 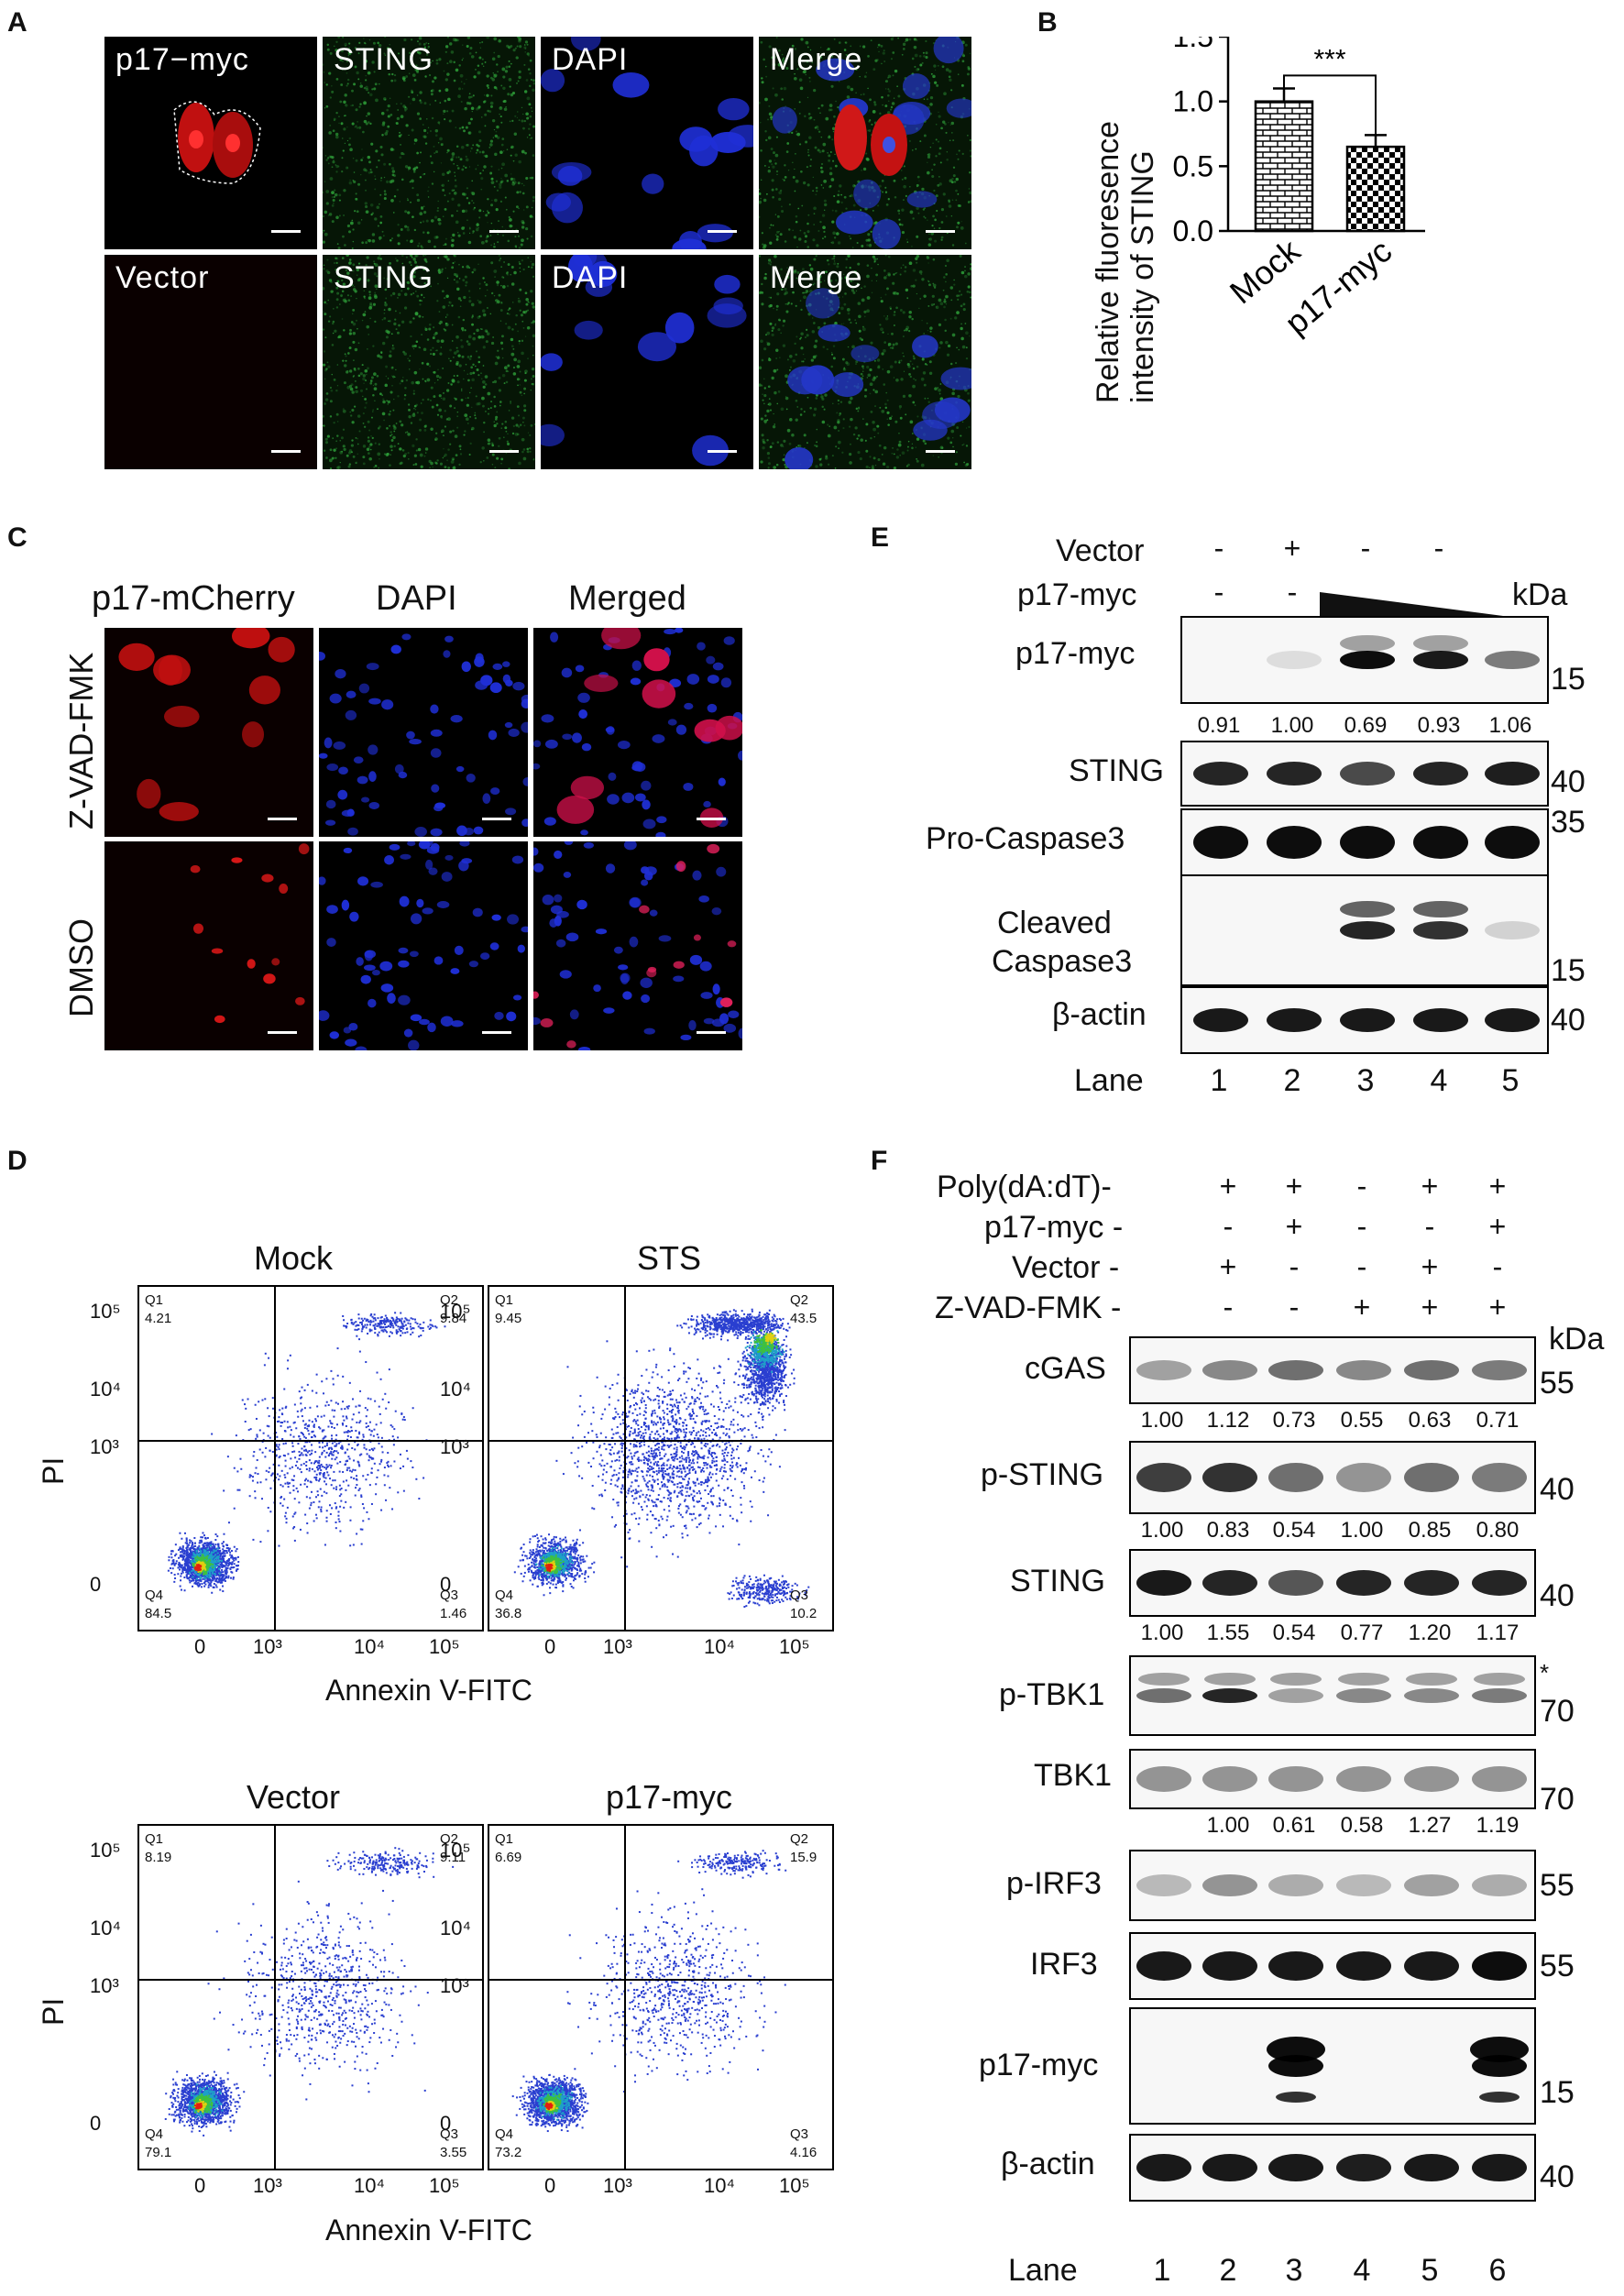 I want to click on treatment-label: p17-myc, so click(x=1077, y=594).